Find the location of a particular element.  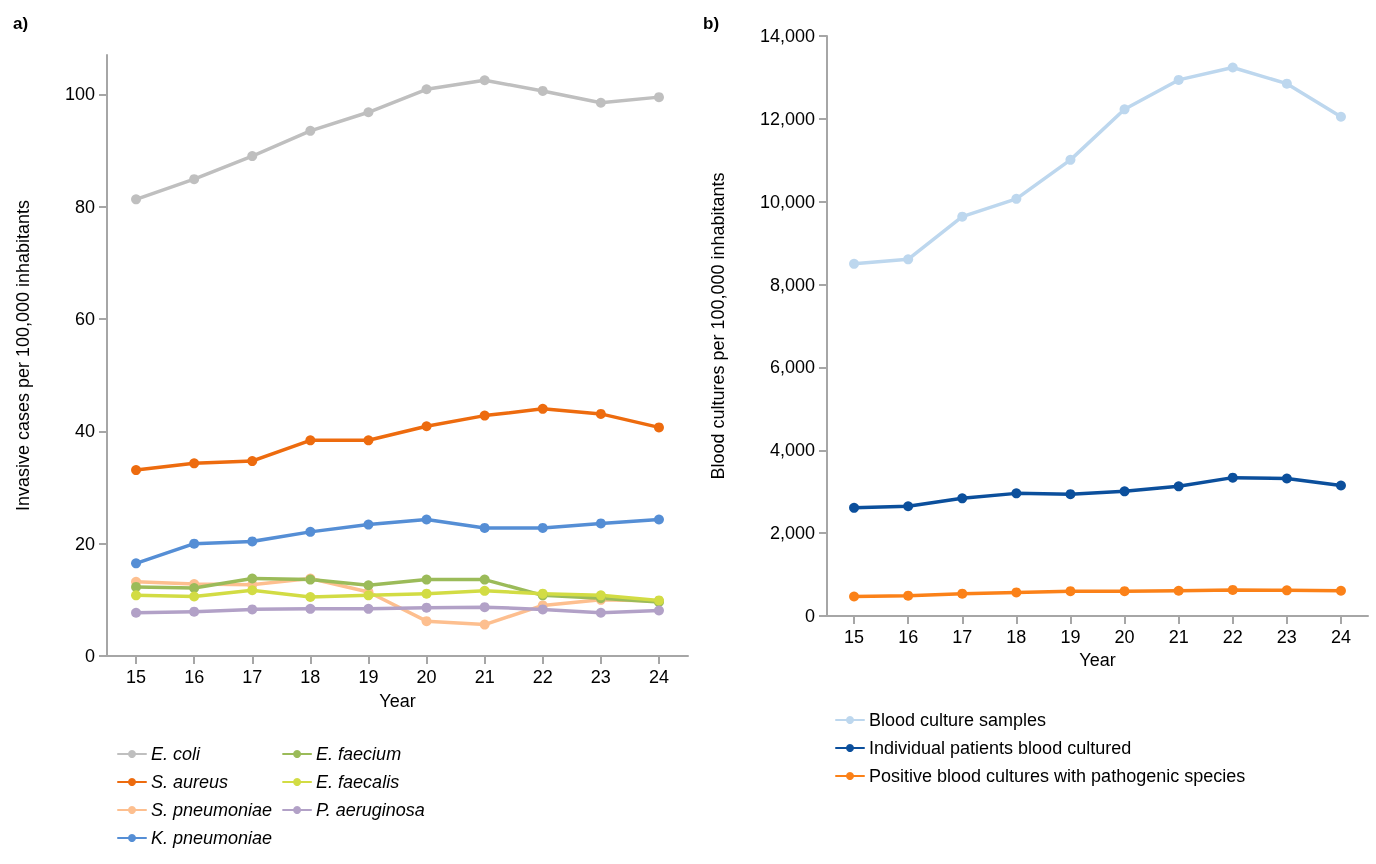

y-tick-label: 10,000 is located at coordinates (787, 201).